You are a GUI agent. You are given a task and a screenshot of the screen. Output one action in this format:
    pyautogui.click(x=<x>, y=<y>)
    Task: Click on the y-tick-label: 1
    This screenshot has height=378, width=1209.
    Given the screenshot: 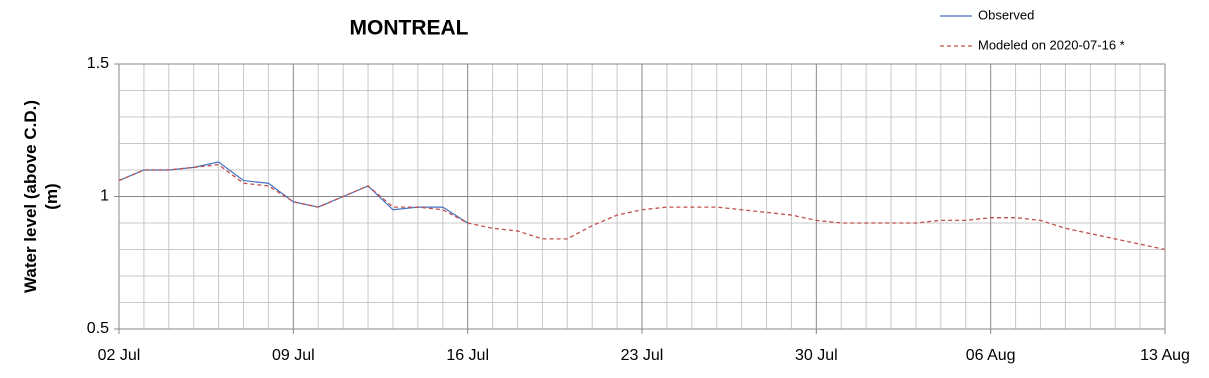 What is the action you would take?
    pyautogui.click(x=104, y=196)
    